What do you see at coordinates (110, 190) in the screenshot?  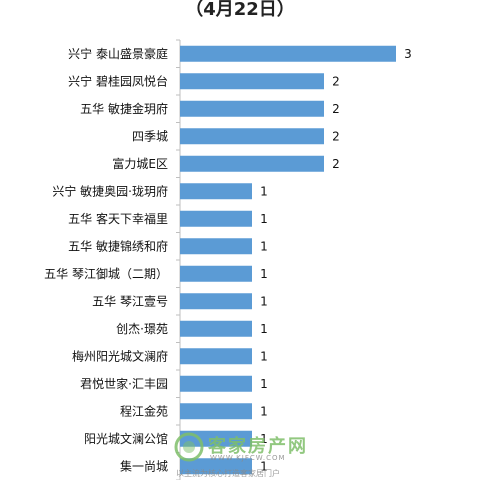 I see `category-label: 兴宁 敏捷奥园·珑玥府` at bounding box center [110, 190].